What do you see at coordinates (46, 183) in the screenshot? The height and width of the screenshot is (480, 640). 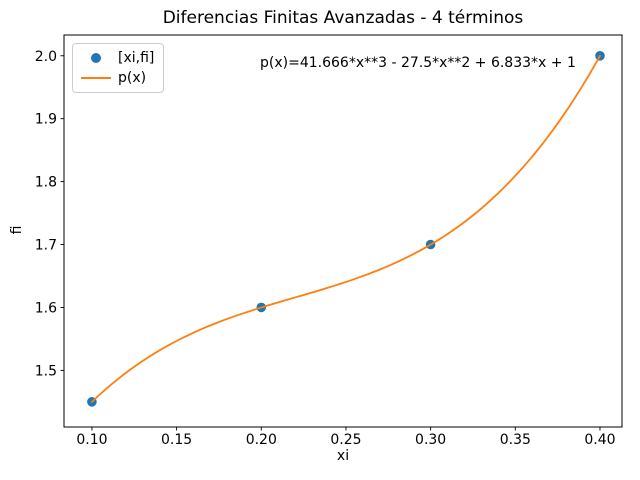 I see `y-tick-label: 1.8` at bounding box center [46, 183].